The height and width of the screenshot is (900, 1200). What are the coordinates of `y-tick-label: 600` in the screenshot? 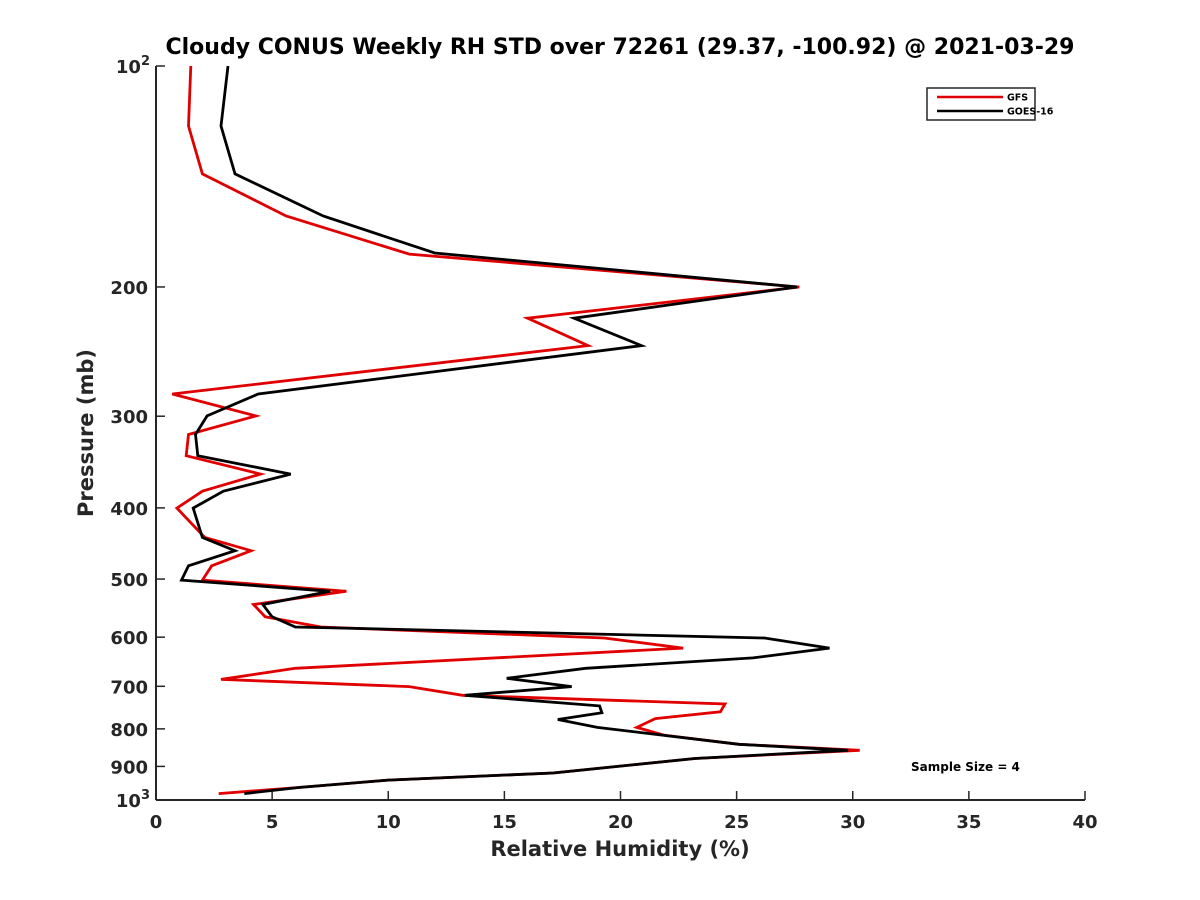 It's located at (129, 638).